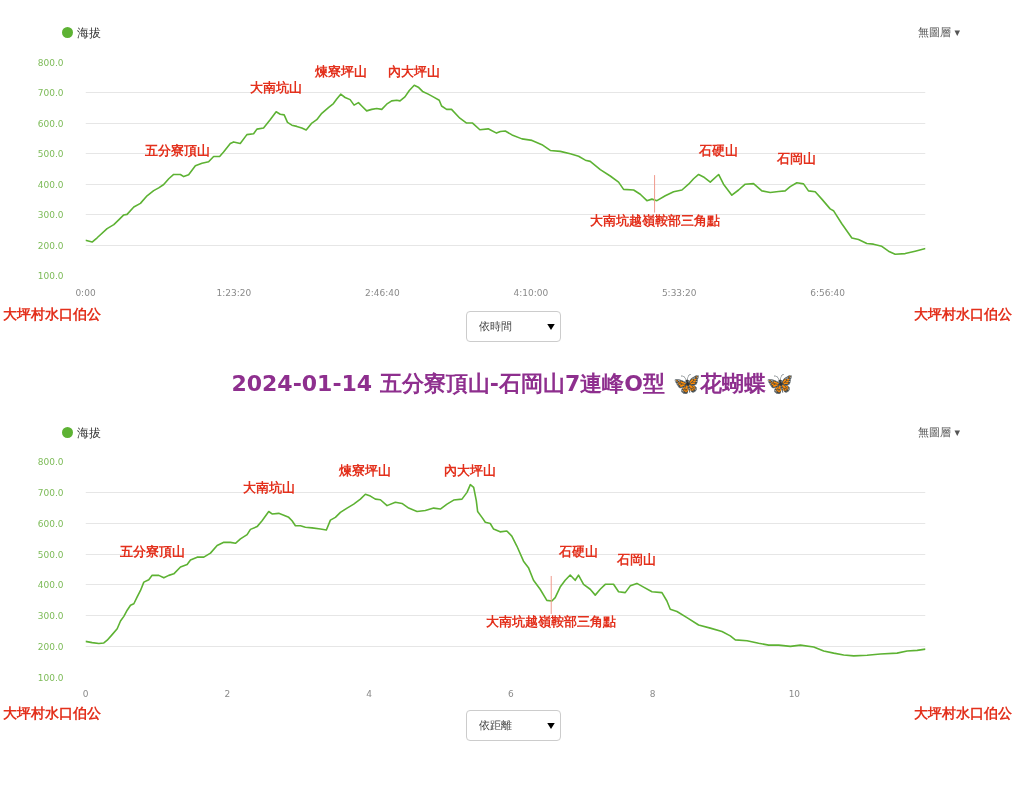 The height and width of the screenshot is (804, 1024). Describe the element at coordinates (513, 726) in the screenshot. I see `text: 依距離` at that location.